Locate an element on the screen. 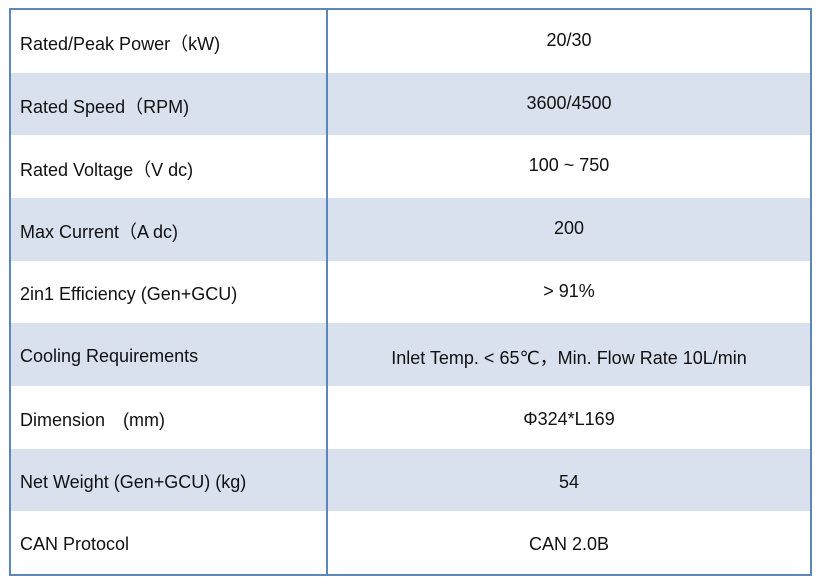 The height and width of the screenshot is (585, 820). spec-label: Dimension (mm) is located at coordinates (169, 417).